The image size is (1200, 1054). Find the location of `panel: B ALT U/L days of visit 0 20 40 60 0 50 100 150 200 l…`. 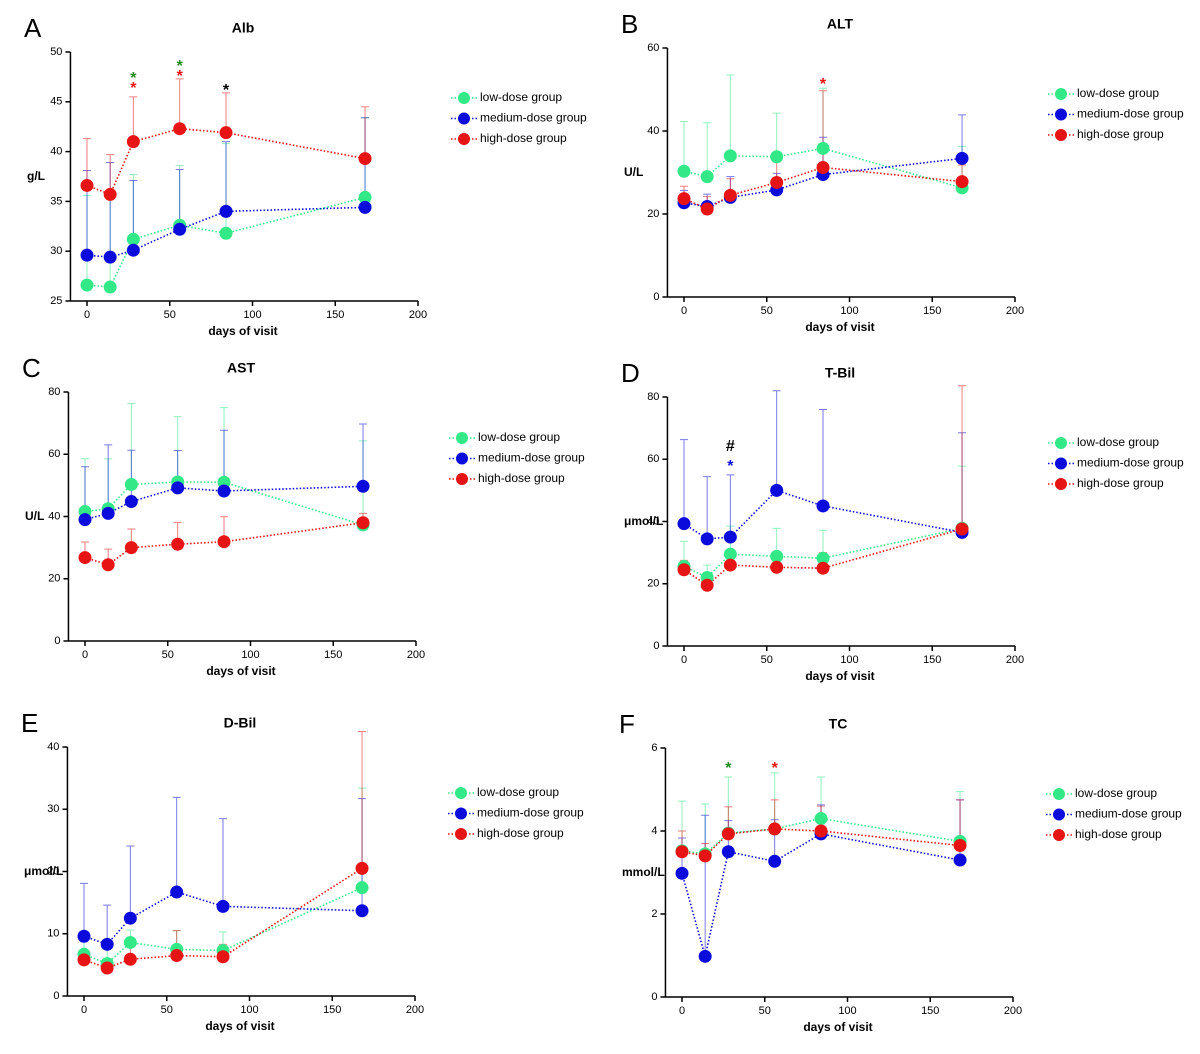

panel: B ALT U/L days of visit 0 20 40 60 0 50 100 150 200 l… is located at coordinates (902, 171).